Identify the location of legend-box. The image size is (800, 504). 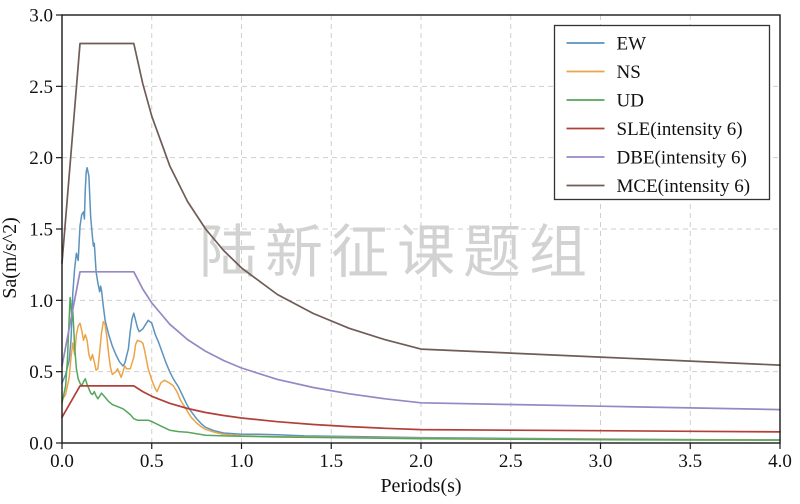
(662, 112).